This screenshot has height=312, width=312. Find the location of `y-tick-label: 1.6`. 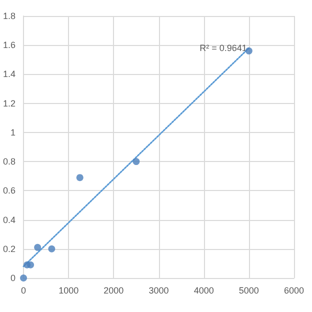

y-tick-label: 1.6 is located at coordinates (9, 45).